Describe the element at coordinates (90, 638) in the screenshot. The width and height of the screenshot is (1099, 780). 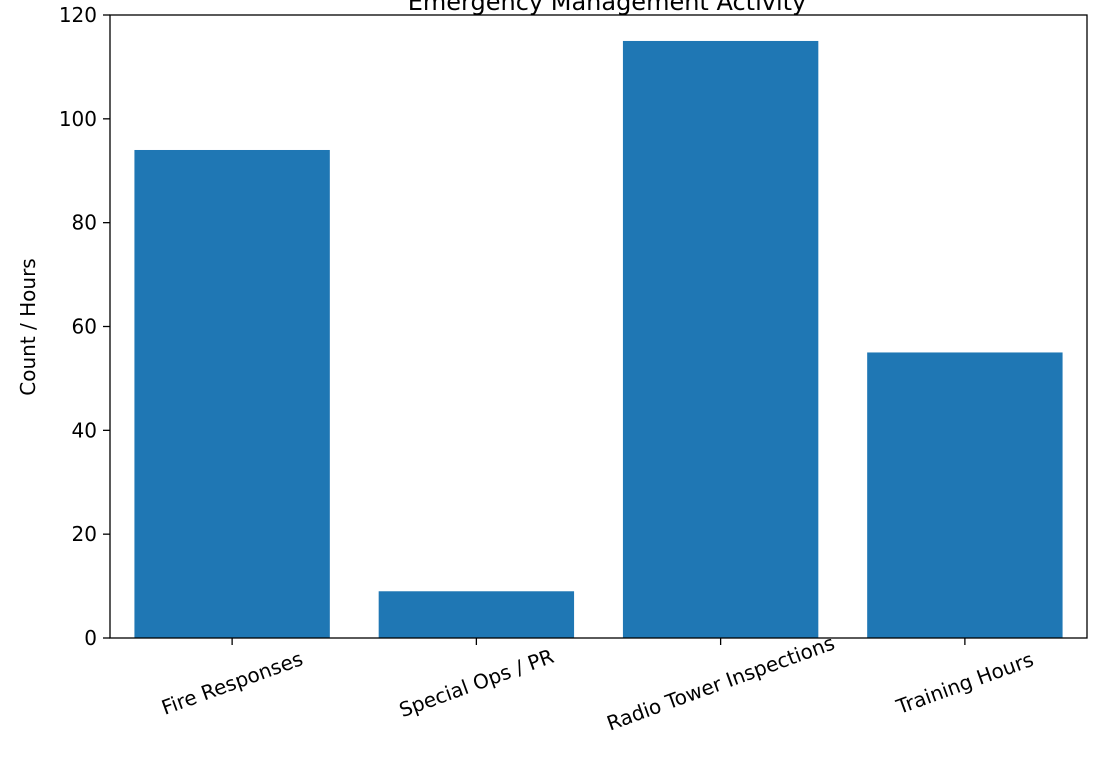
I see `y-tick-label: 0` at that location.